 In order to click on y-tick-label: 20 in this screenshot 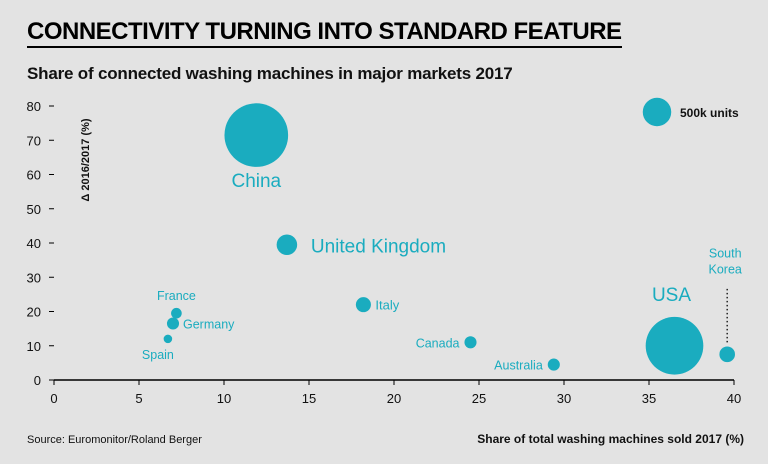, I will do `click(34, 312)`.